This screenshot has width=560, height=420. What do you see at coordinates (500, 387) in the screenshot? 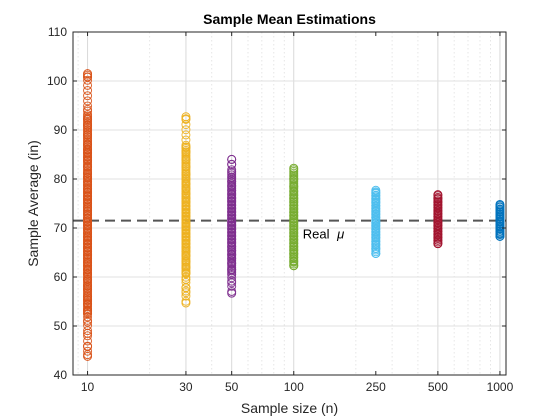
I see `x-tick-label: 1000` at bounding box center [500, 387].